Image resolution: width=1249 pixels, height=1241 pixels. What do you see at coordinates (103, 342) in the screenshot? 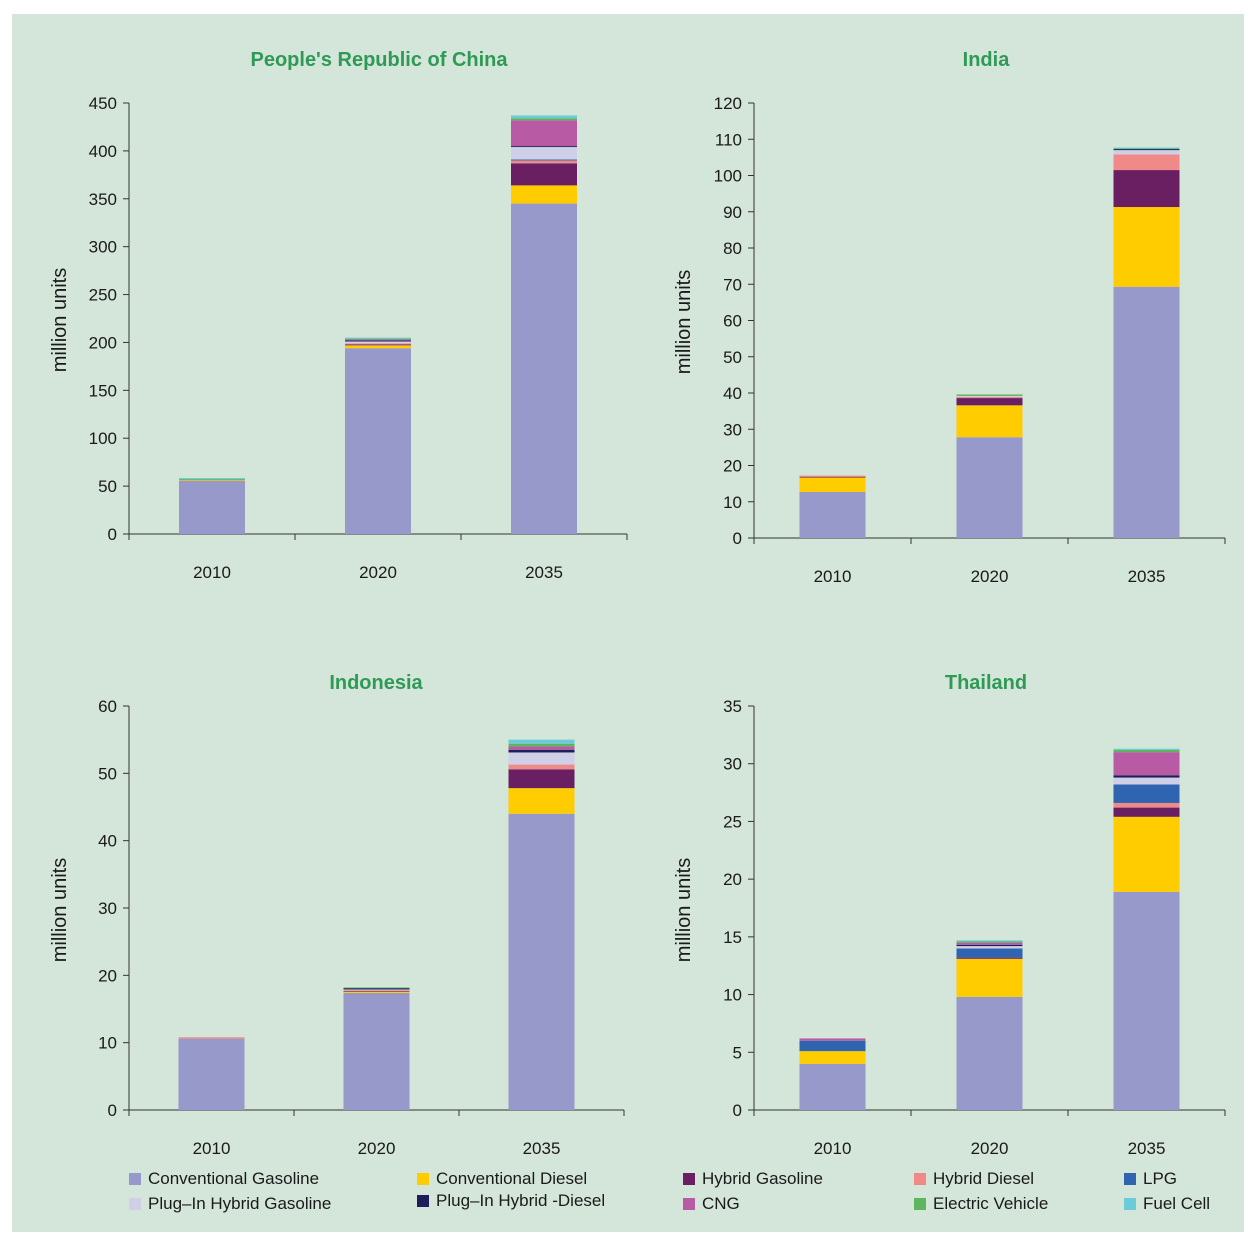
I see `y-tick-label: 200` at bounding box center [103, 342].